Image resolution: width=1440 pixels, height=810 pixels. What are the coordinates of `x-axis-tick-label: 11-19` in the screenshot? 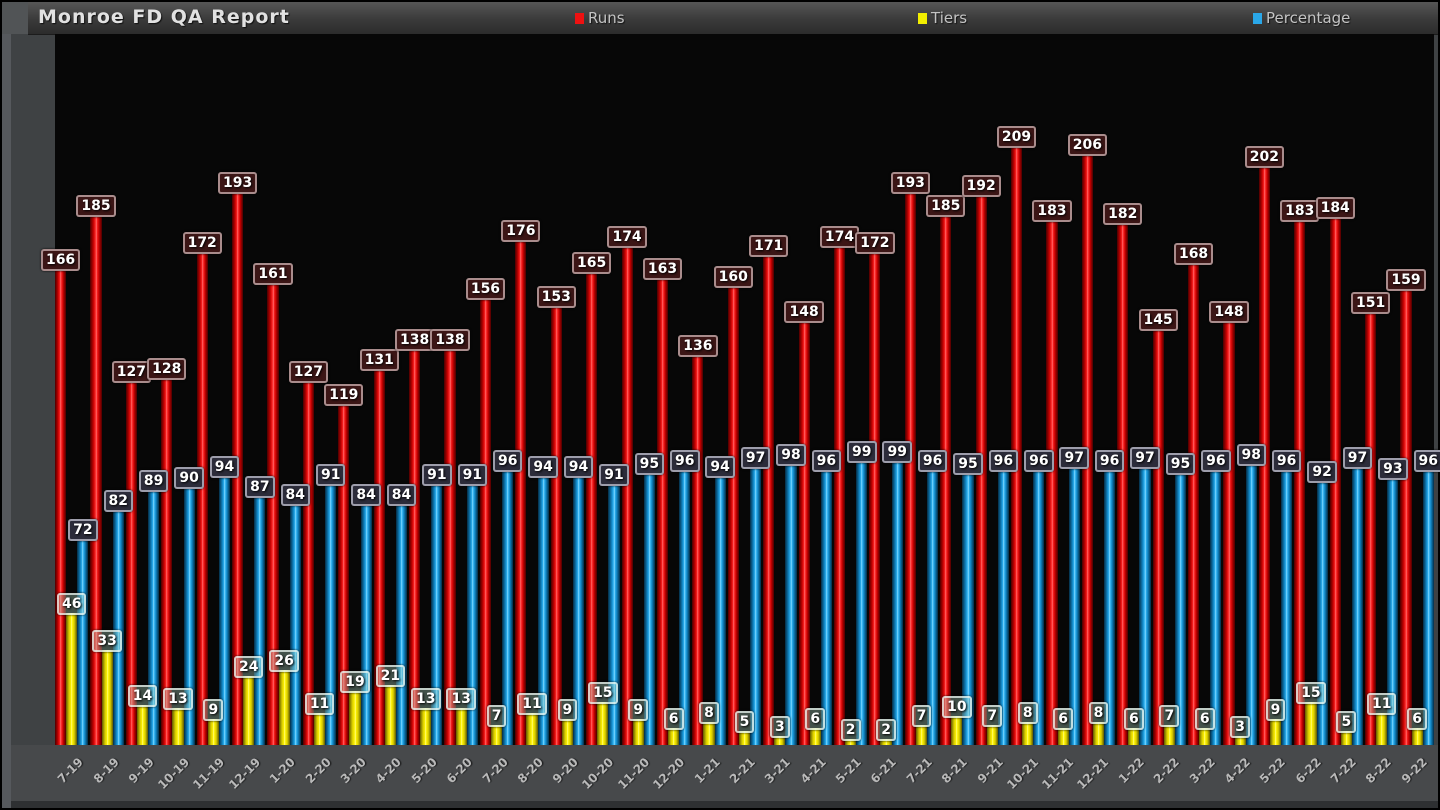 It's located at (209, 774).